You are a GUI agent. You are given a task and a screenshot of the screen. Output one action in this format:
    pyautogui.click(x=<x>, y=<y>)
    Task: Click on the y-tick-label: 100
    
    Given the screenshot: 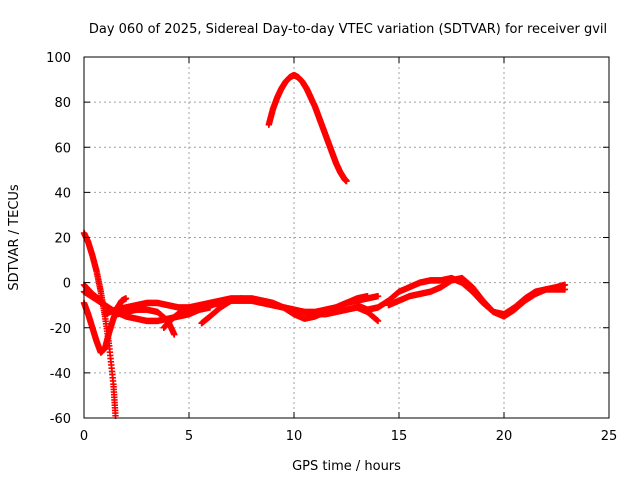 What is the action you would take?
    pyautogui.click(x=58, y=58)
    